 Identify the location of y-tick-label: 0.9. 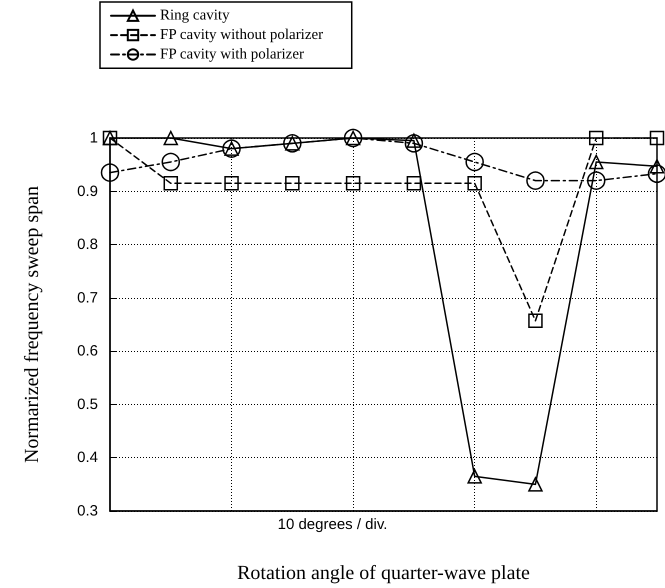
(87, 191).